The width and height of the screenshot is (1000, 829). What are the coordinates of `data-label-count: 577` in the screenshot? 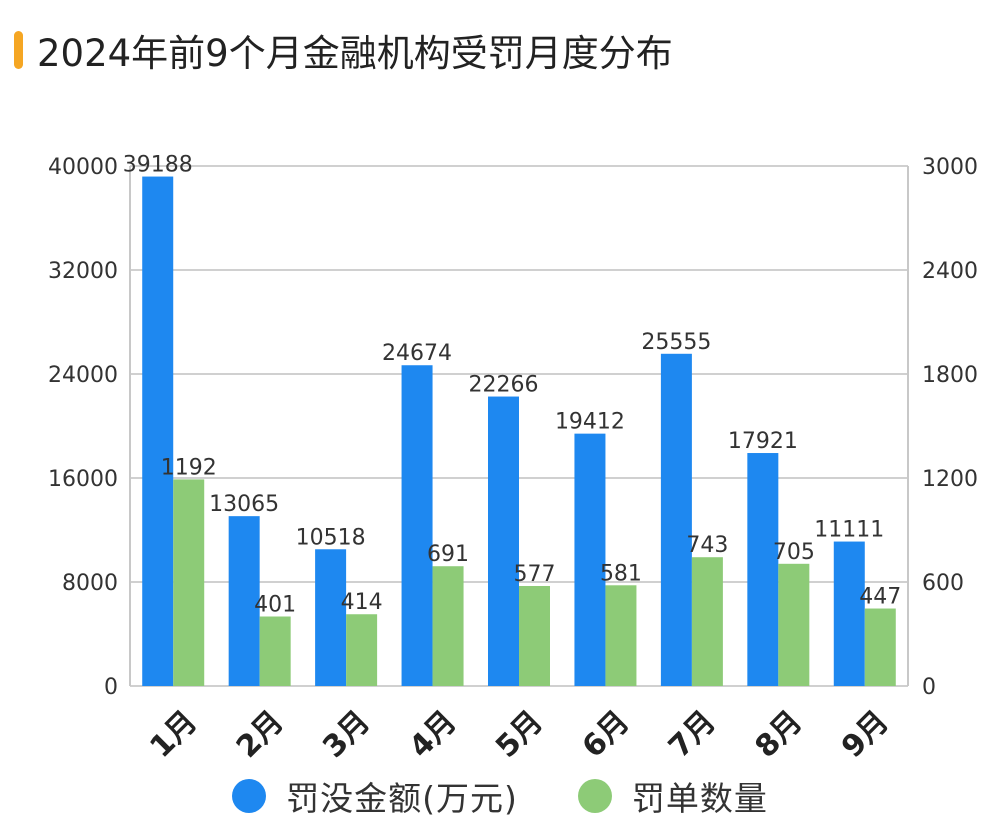 It's located at (535, 574).